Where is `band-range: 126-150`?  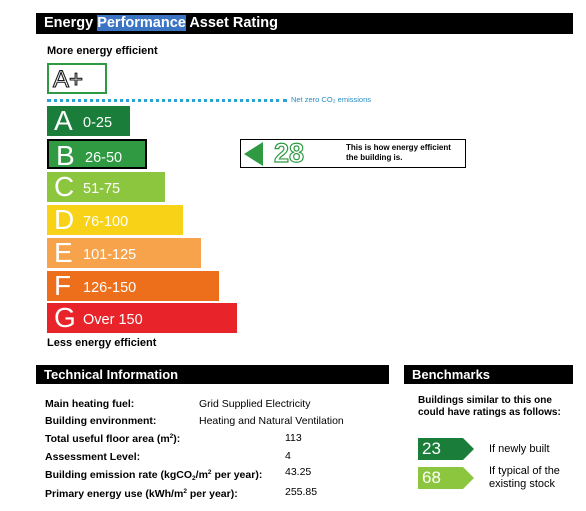 band-range: 126-150 is located at coordinates (110, 288).